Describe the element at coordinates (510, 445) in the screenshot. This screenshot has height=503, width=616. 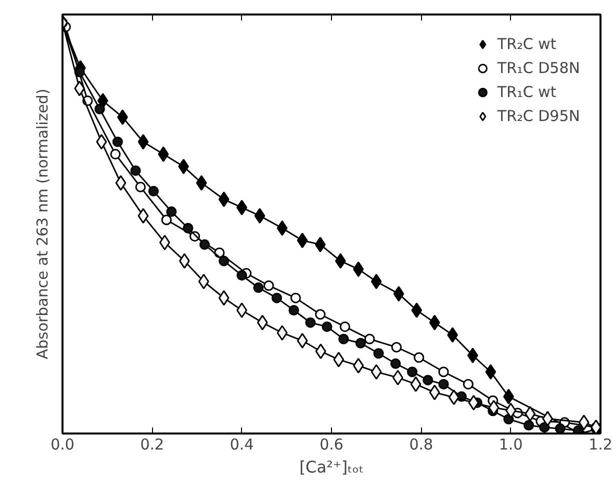
I see `x-tick-label: 1.0` at that location.